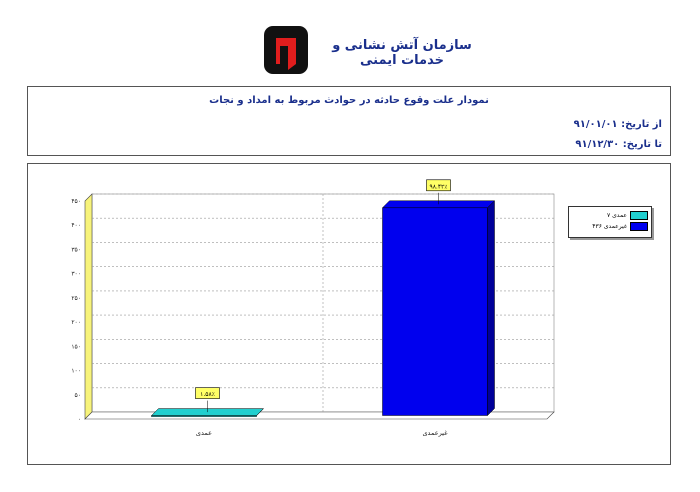 The image size is (700, 492). What do you see at coordinates (641, 124) in the screenshot?
I see `date-from-label: از تاریخ:` at bounding box center [641, 124].